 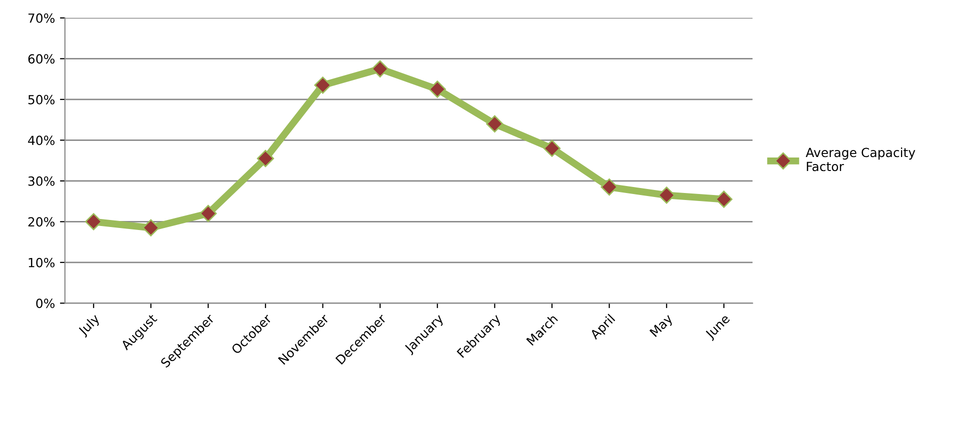 I want to click on y-tick-label: 70%, so click(x=41, y=18).